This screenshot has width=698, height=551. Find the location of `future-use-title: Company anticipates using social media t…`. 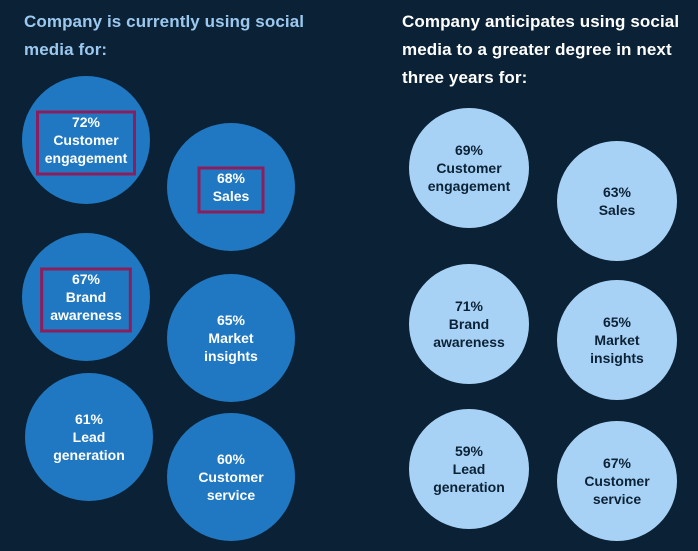

future-use-title: Company anticipates using social media t… is located at coordinates (541, 49).